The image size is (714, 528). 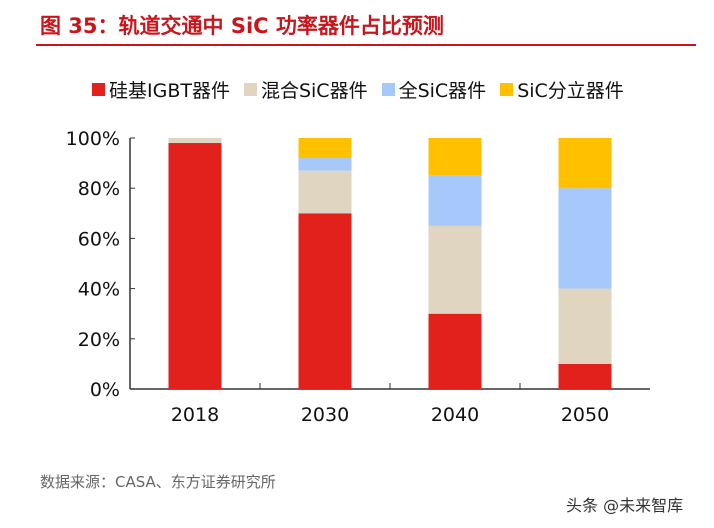 What do you see at coordinates (99, 340) in the screenshot?
I see `y-tick-label: 20%` at bounding box center [99, 340].